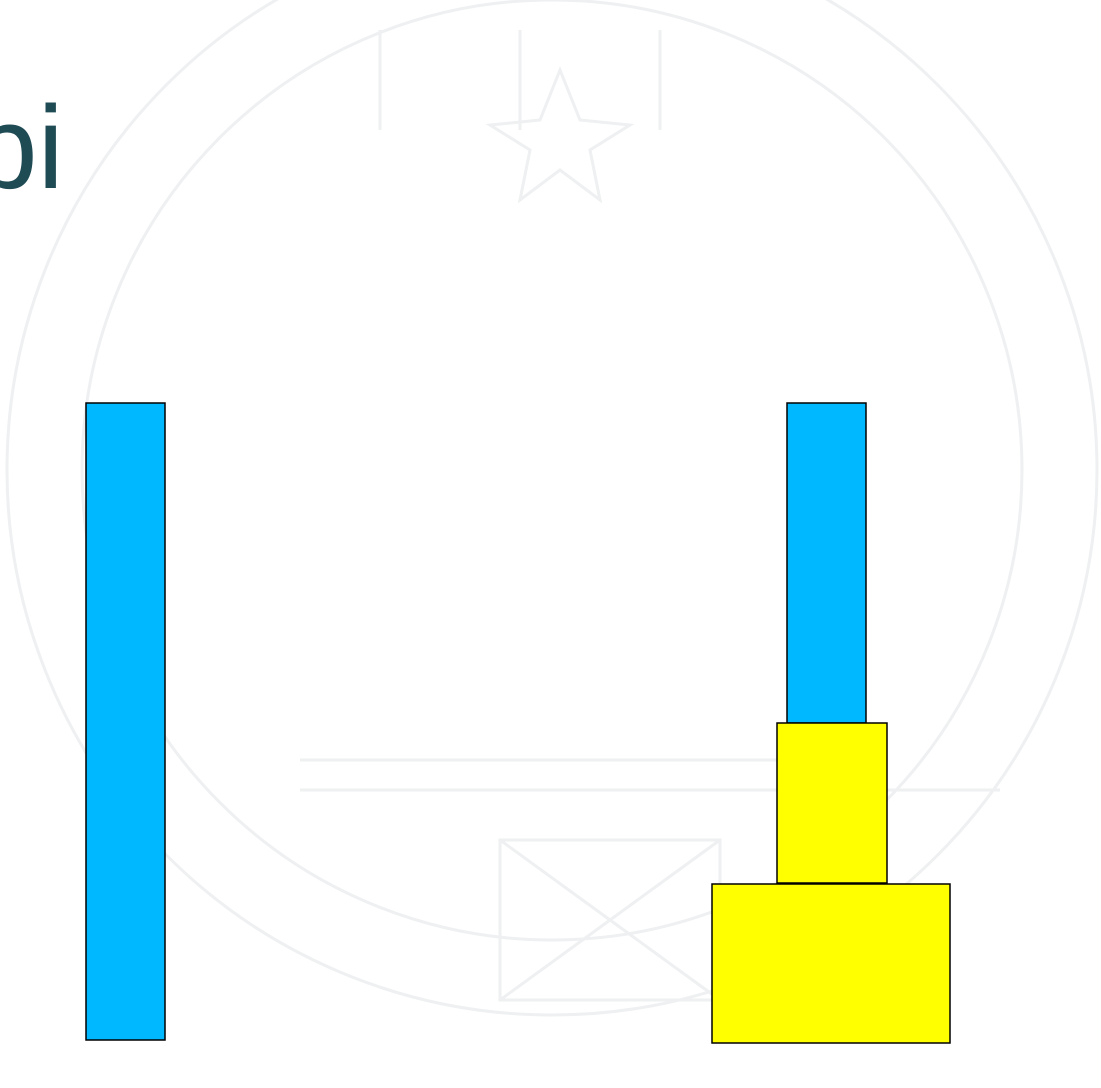 The width and height of the screenshot is (1101, 1088). What do you see at coordinates (826, 563) in the screenshot?
I see `blue-peg-right` at bounding box center [826, 563].